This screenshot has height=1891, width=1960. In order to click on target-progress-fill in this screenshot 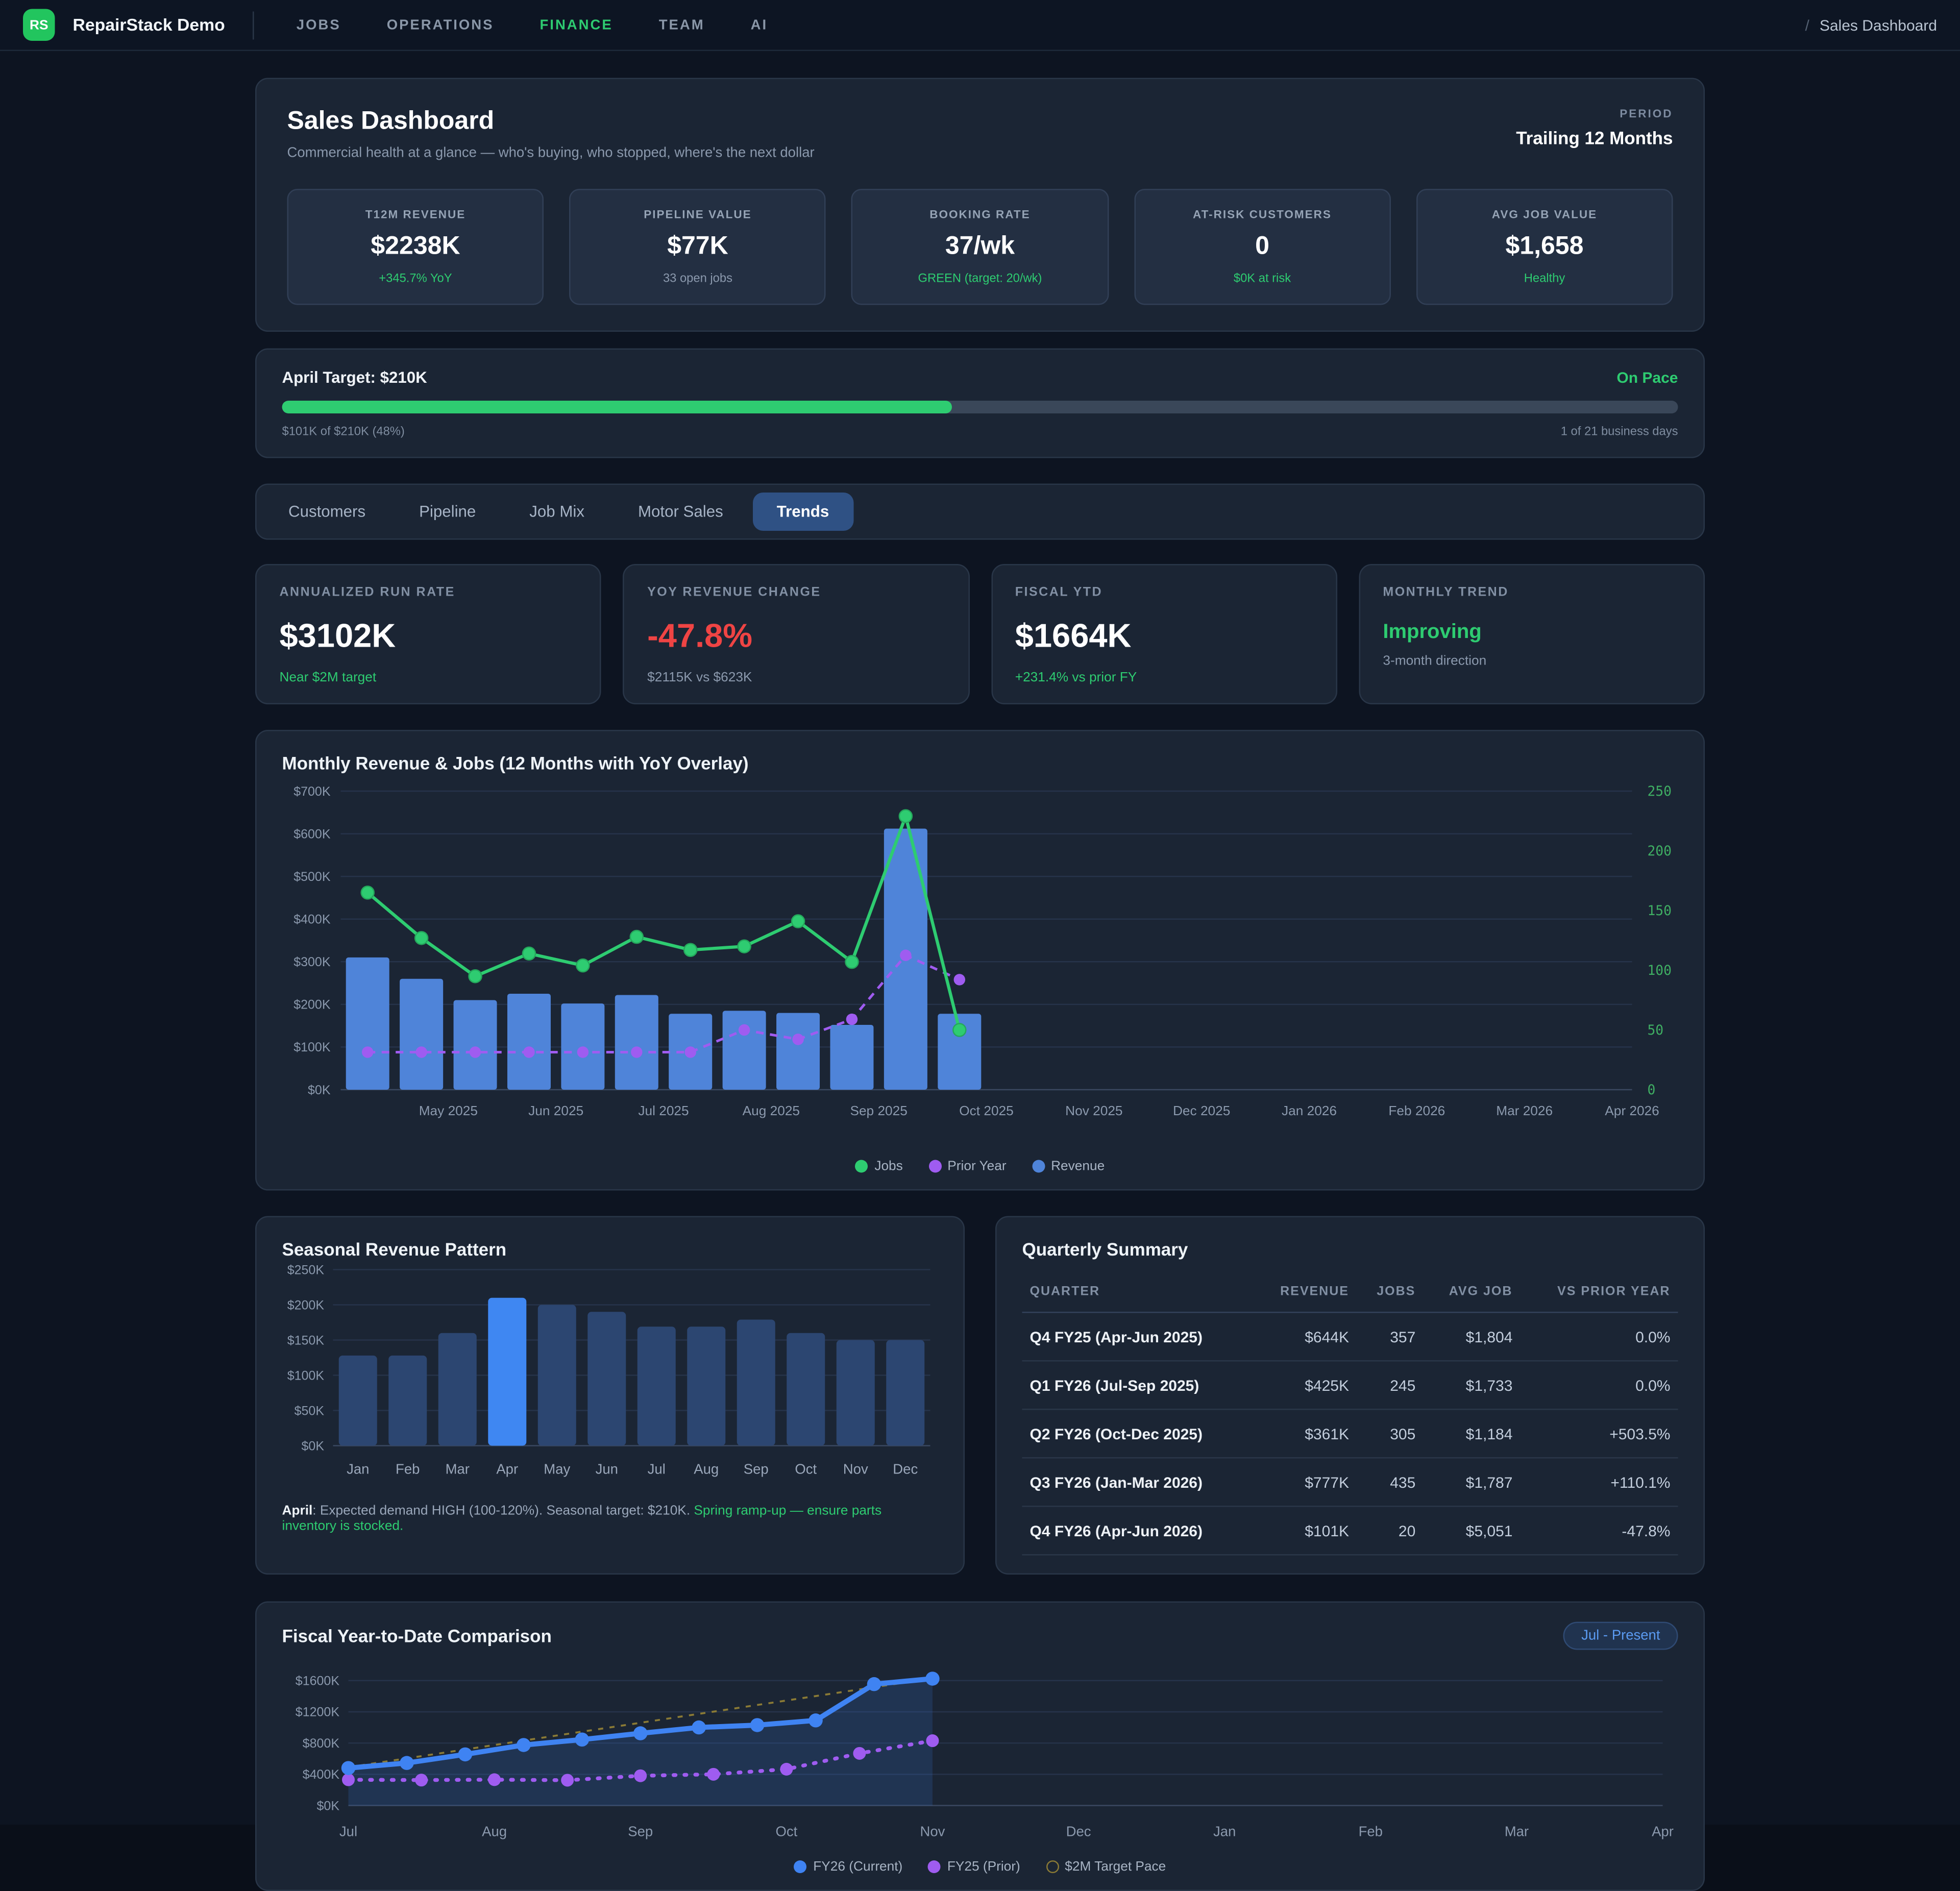, I will do `click(617, 407)`.